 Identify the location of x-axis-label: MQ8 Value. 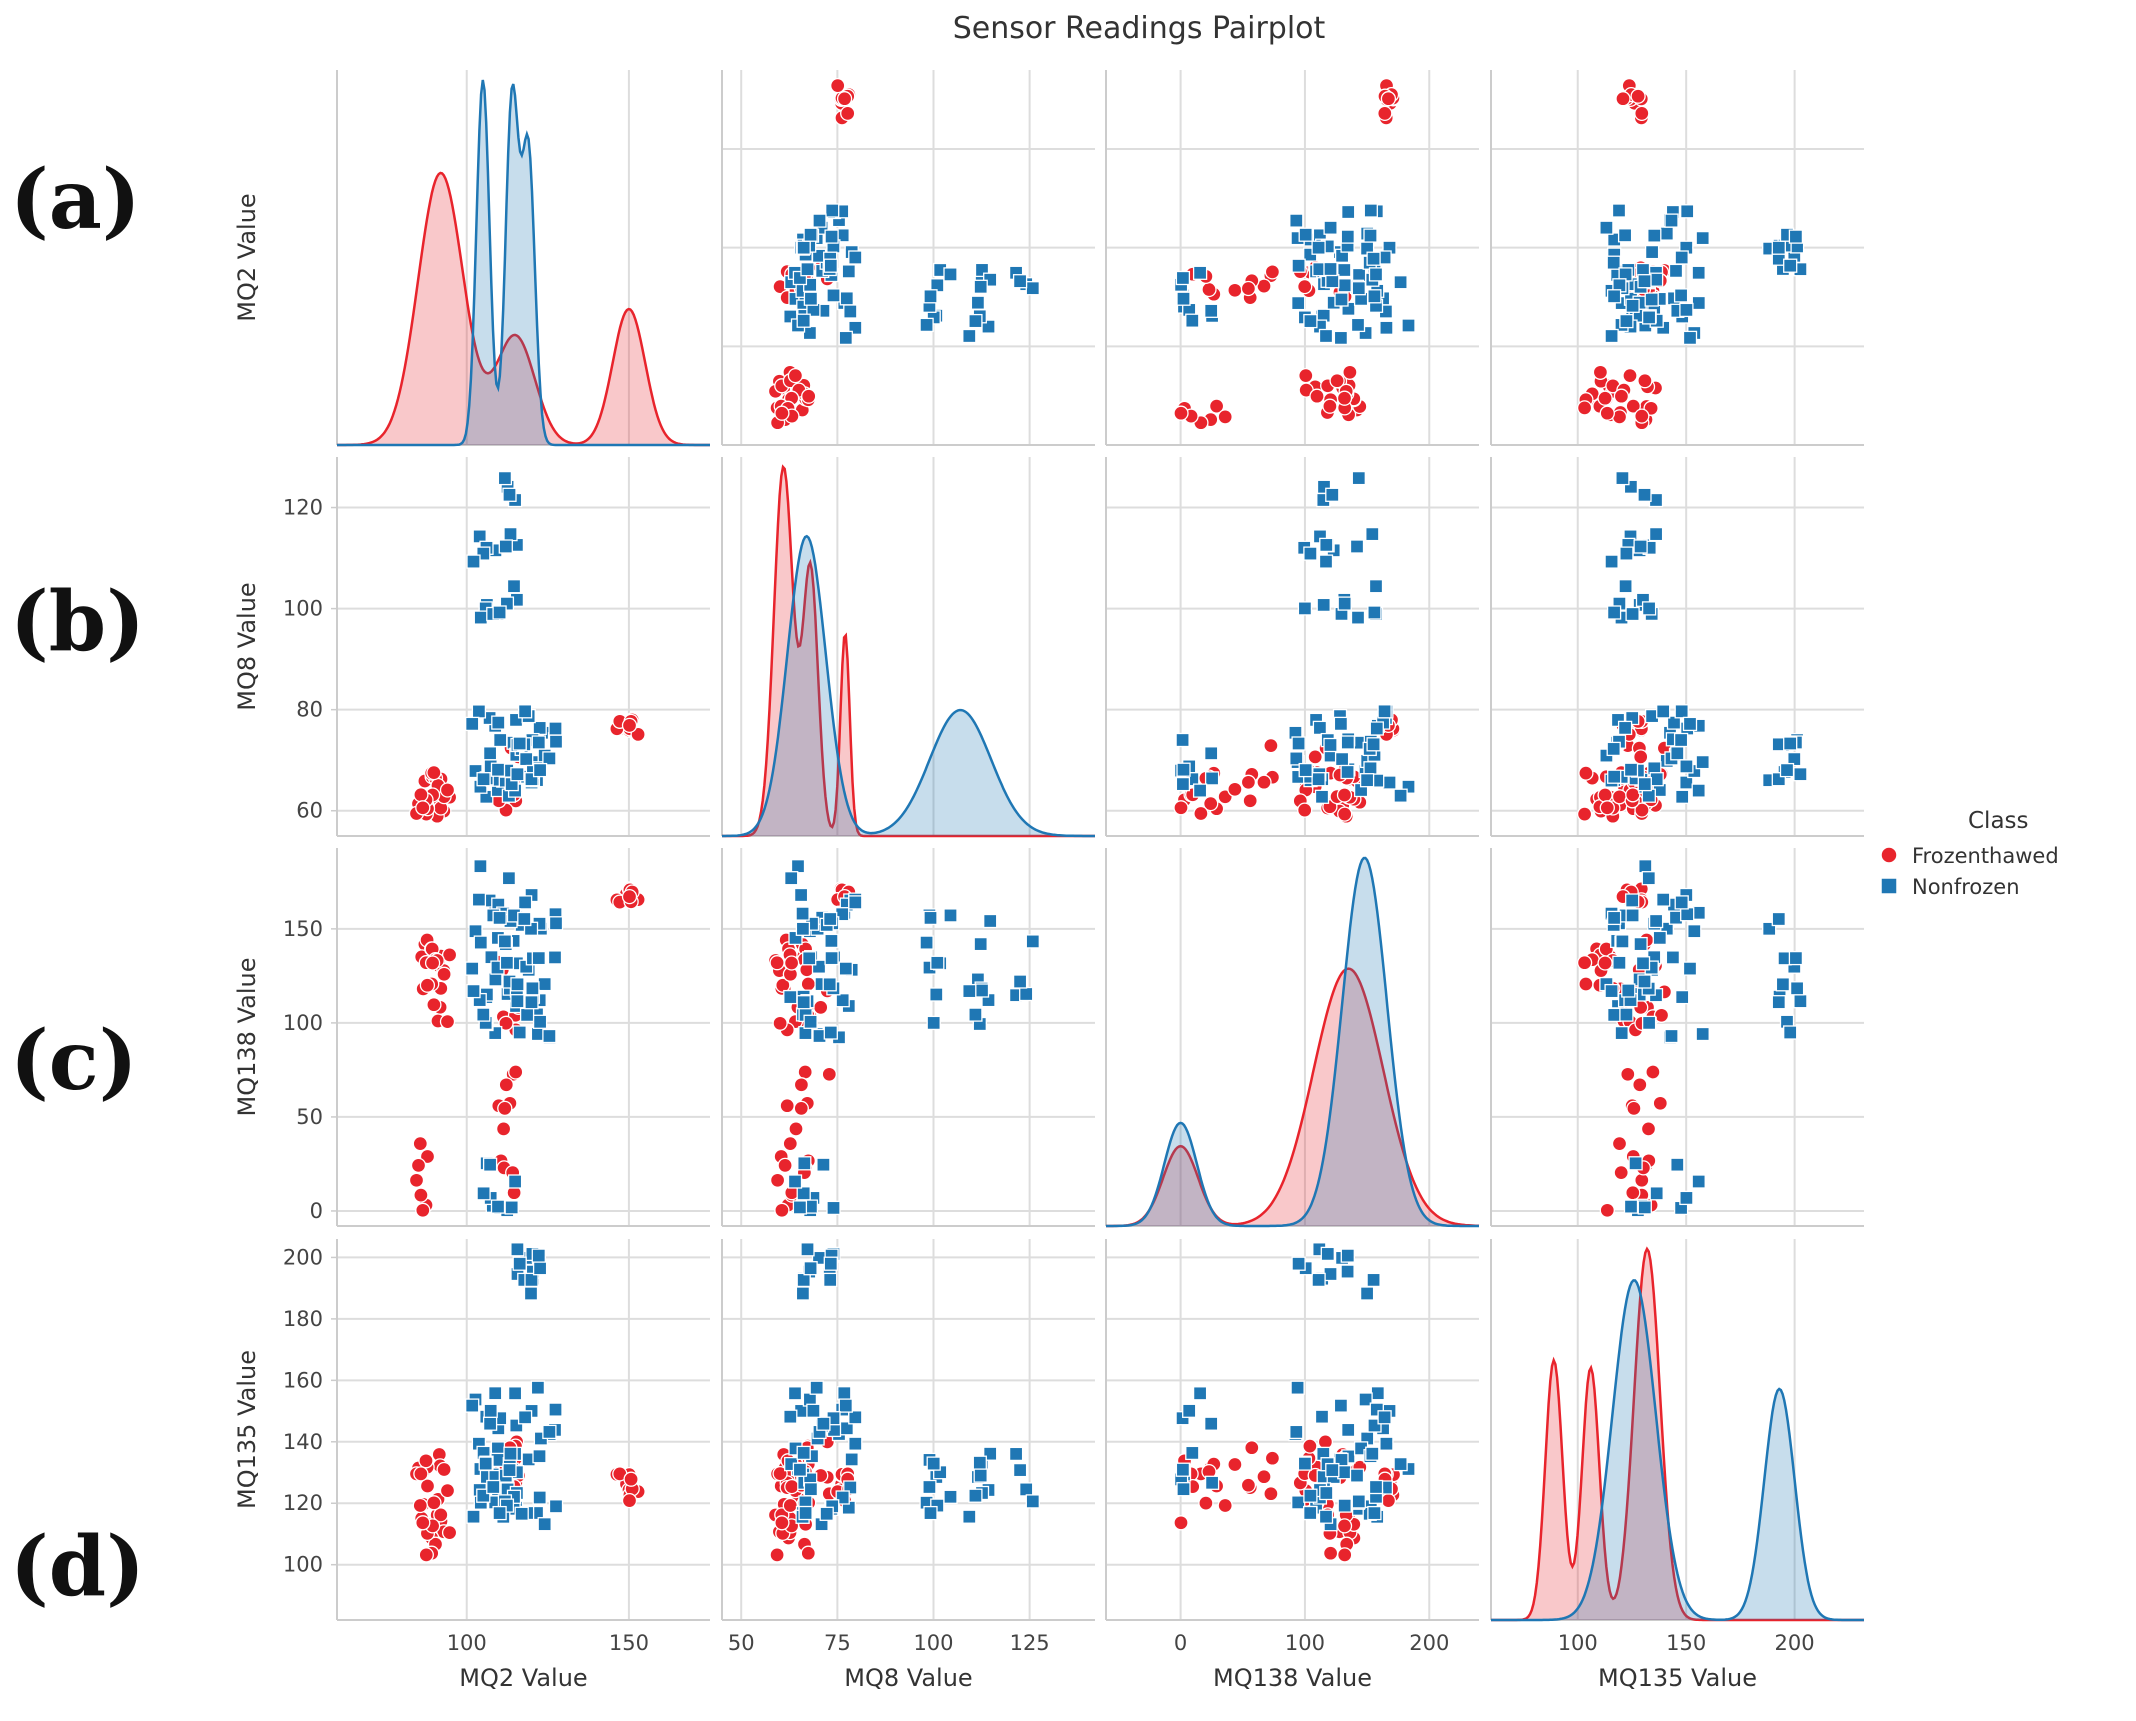
(908, 1678).